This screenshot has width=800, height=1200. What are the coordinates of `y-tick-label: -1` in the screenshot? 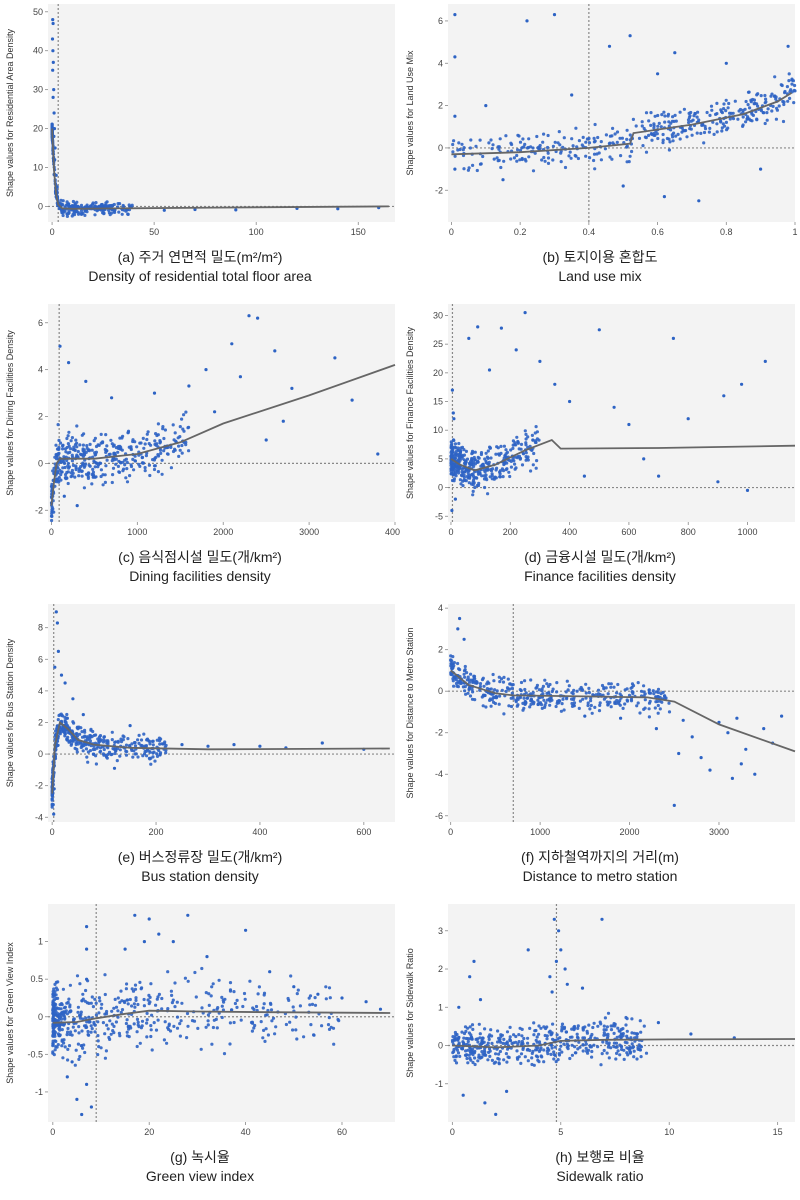 It's located at (39, 1092).